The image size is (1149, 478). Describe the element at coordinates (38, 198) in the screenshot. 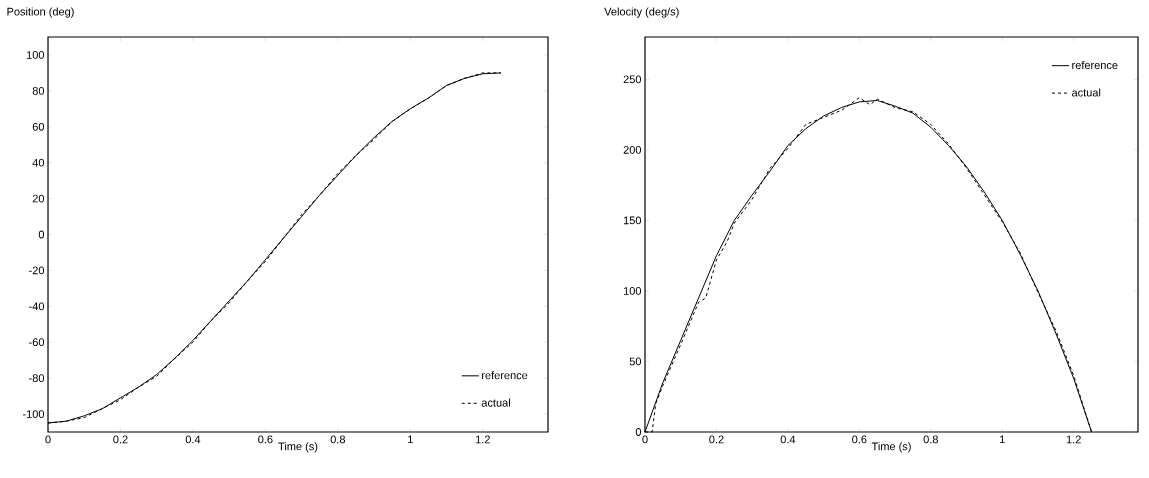

I see `y-tick-label: 20` at that location.